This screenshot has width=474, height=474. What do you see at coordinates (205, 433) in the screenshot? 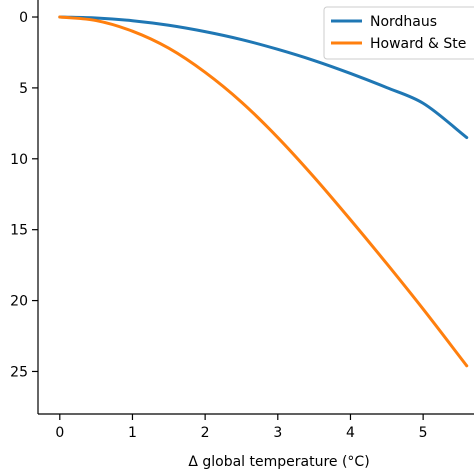
I see `x-tick-label: 2` at bounding box center [205, 433].